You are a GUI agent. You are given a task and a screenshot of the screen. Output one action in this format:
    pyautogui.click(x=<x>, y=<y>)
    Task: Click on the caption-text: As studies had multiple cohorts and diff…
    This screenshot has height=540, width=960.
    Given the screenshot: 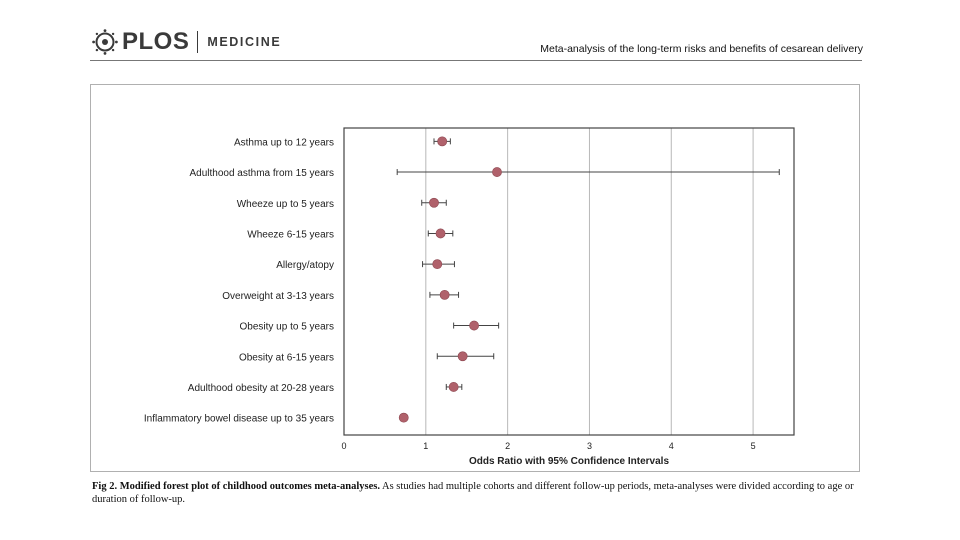 What is the action you would take?
    pyautogui.click(x=473, y=493)
    